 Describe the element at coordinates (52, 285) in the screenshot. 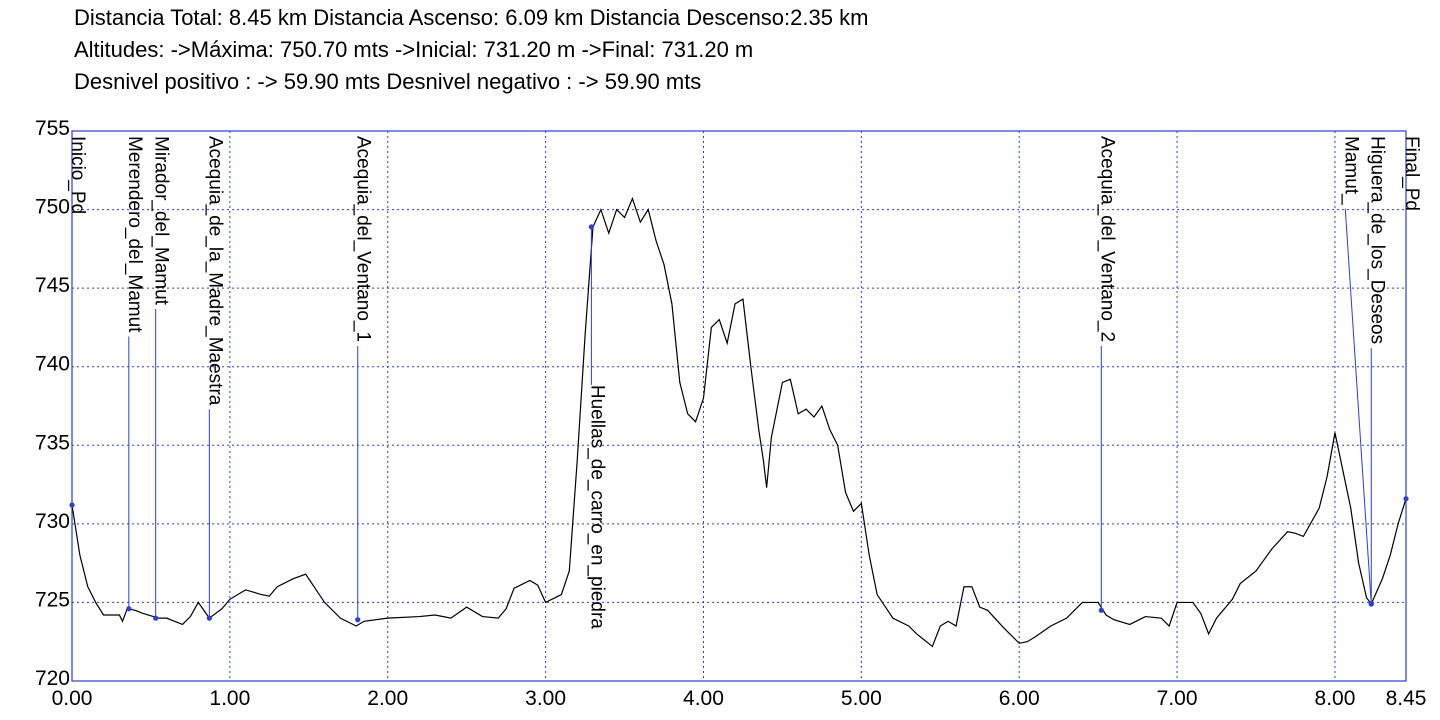

I see `y-tick-label: 745` at that location.